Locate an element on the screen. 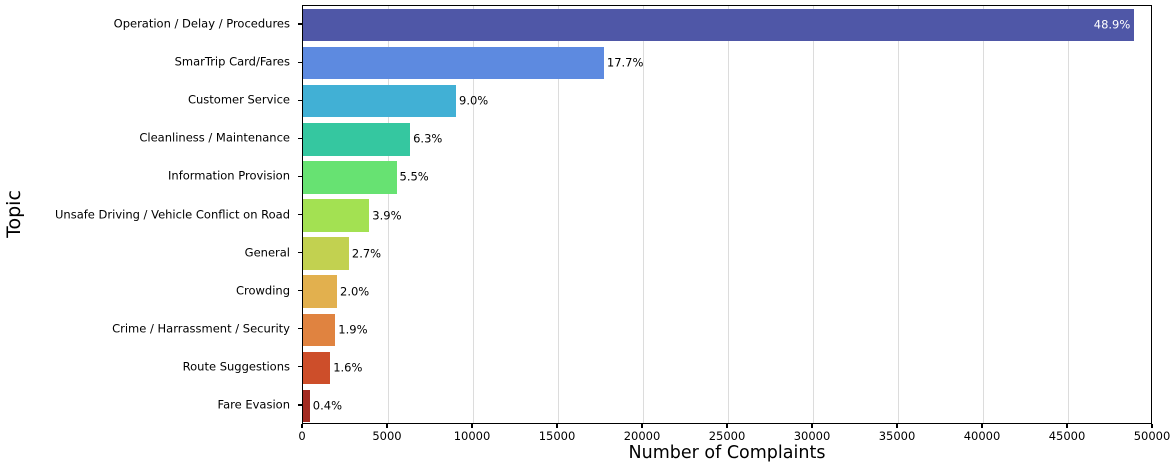 The width and height of the screenshot is (1170, 471). category-label: Operation / Delay / Procedures is located at coordinates (201, 23).